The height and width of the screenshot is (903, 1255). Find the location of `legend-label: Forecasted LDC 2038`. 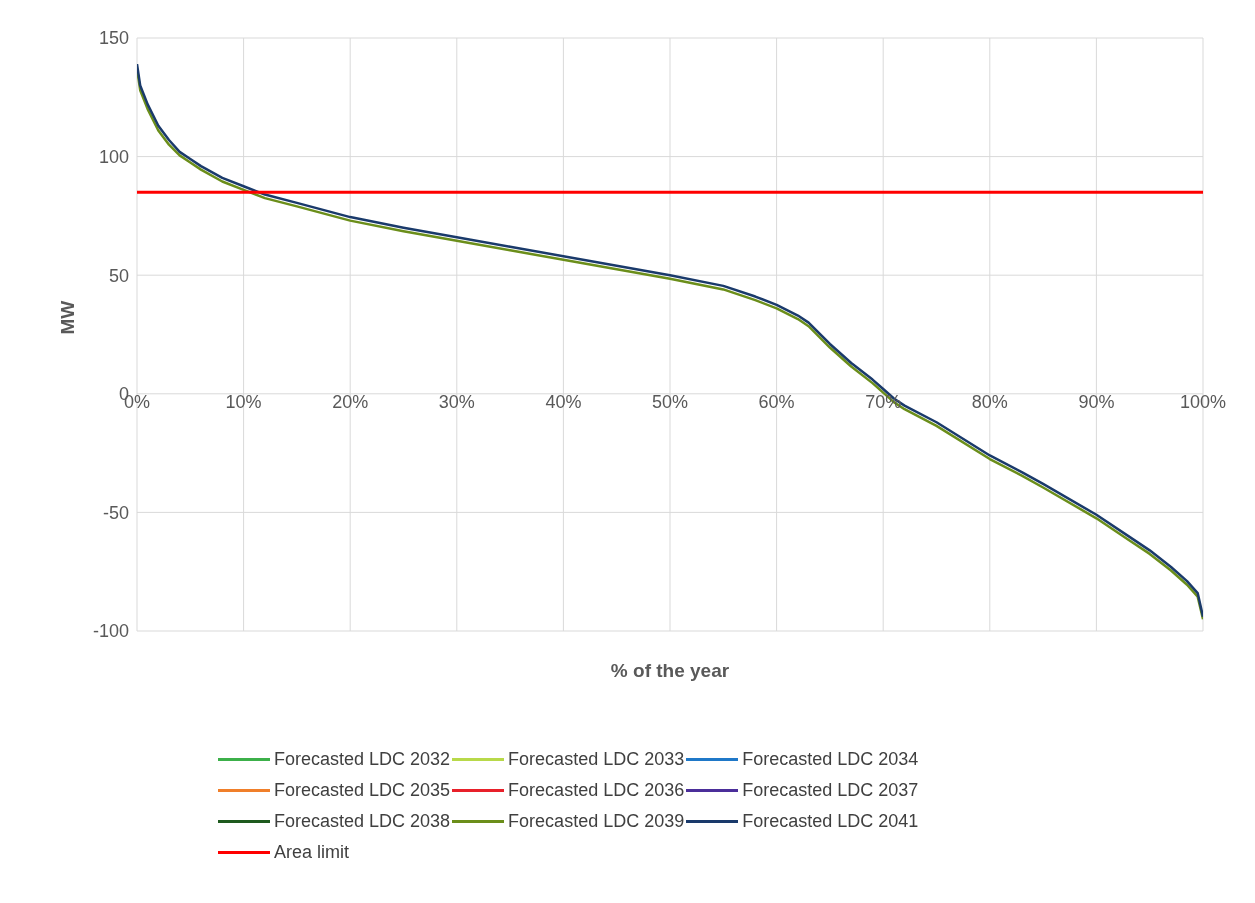

legend-label: Forecasted LDC 2038 is located at coordinates (362, 821).